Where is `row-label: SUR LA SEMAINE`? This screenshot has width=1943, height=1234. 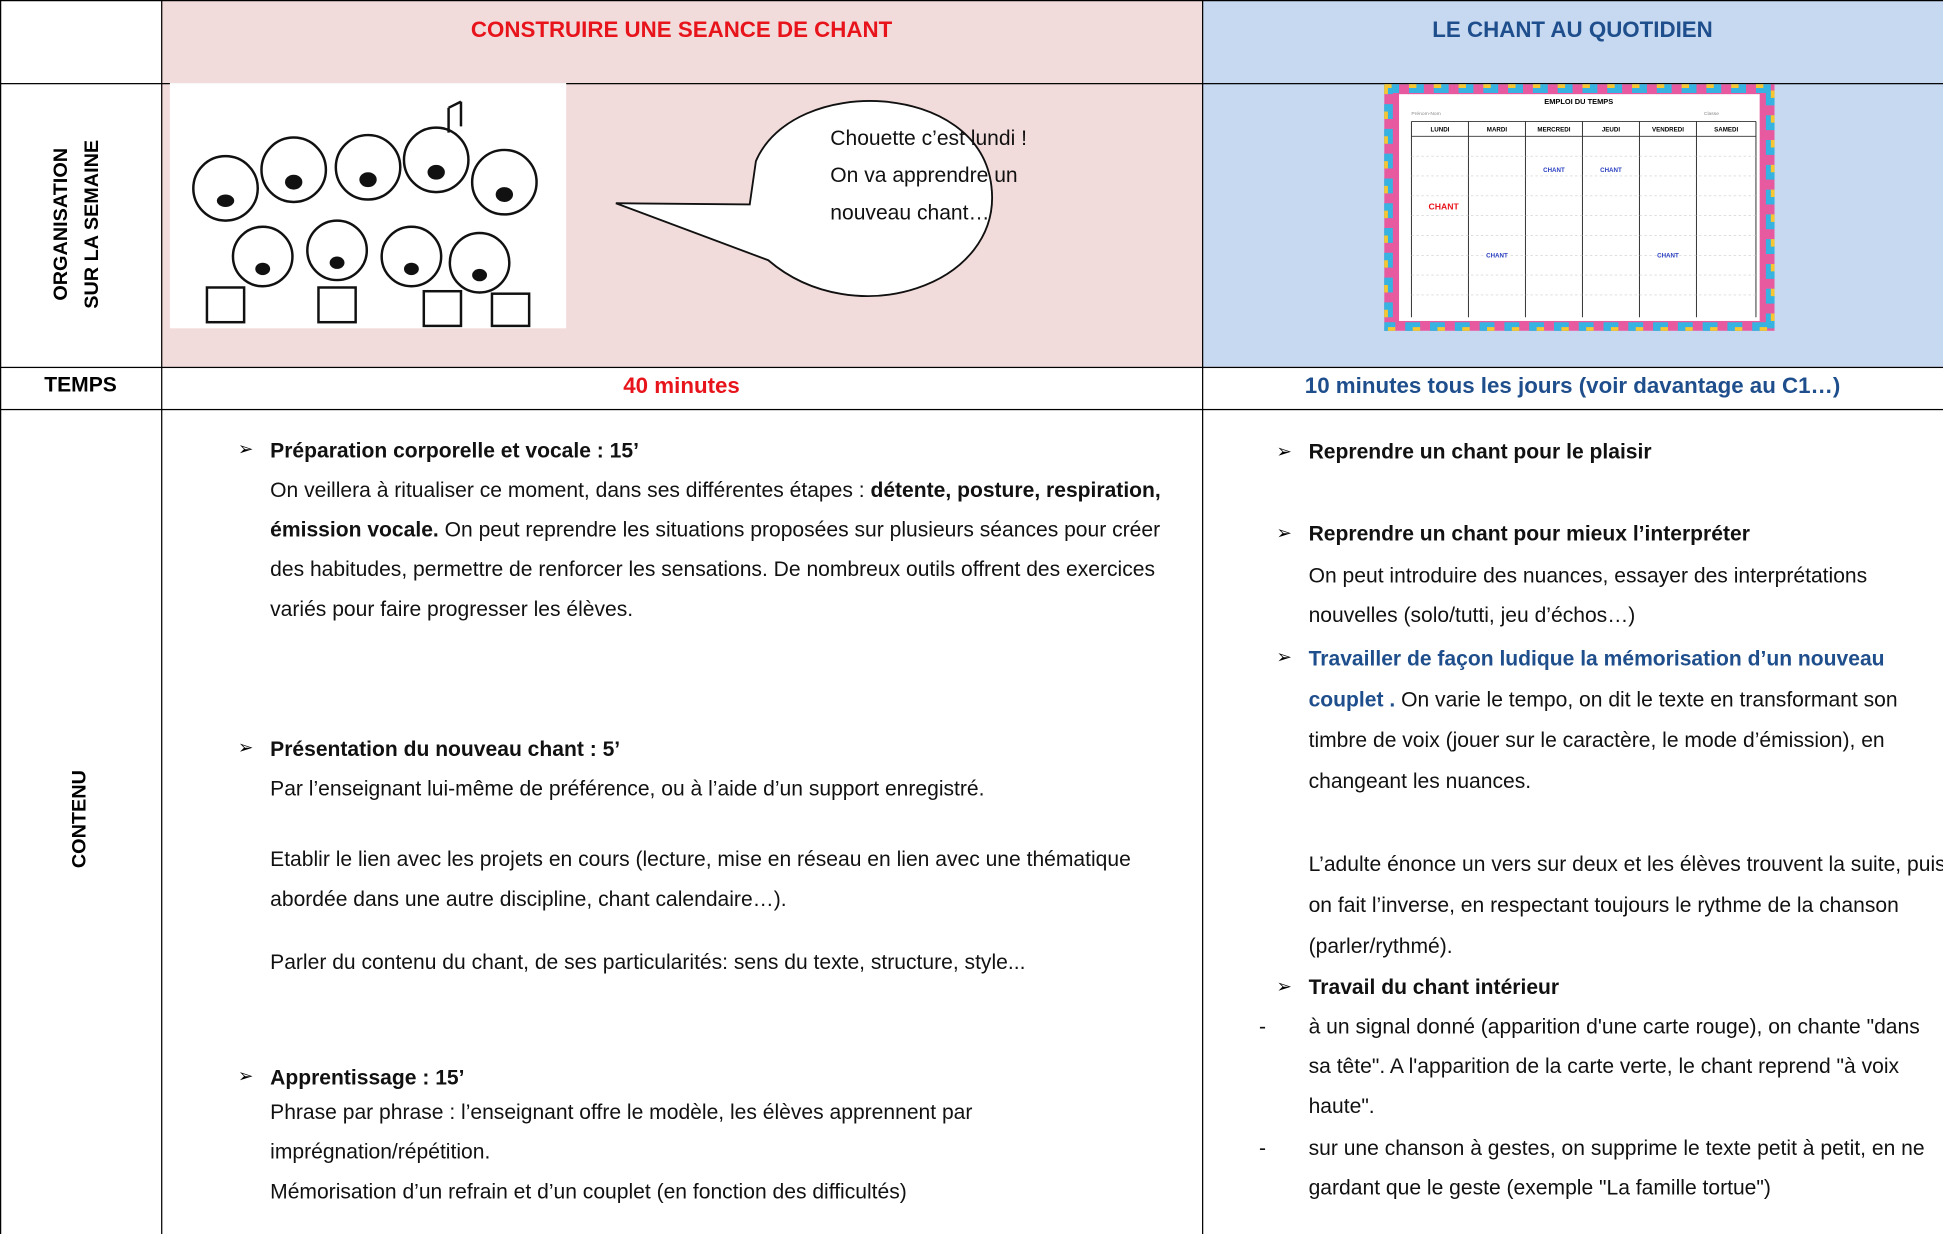 row-label: SUR LA SEMAINE is located at coordinates (92, 224).